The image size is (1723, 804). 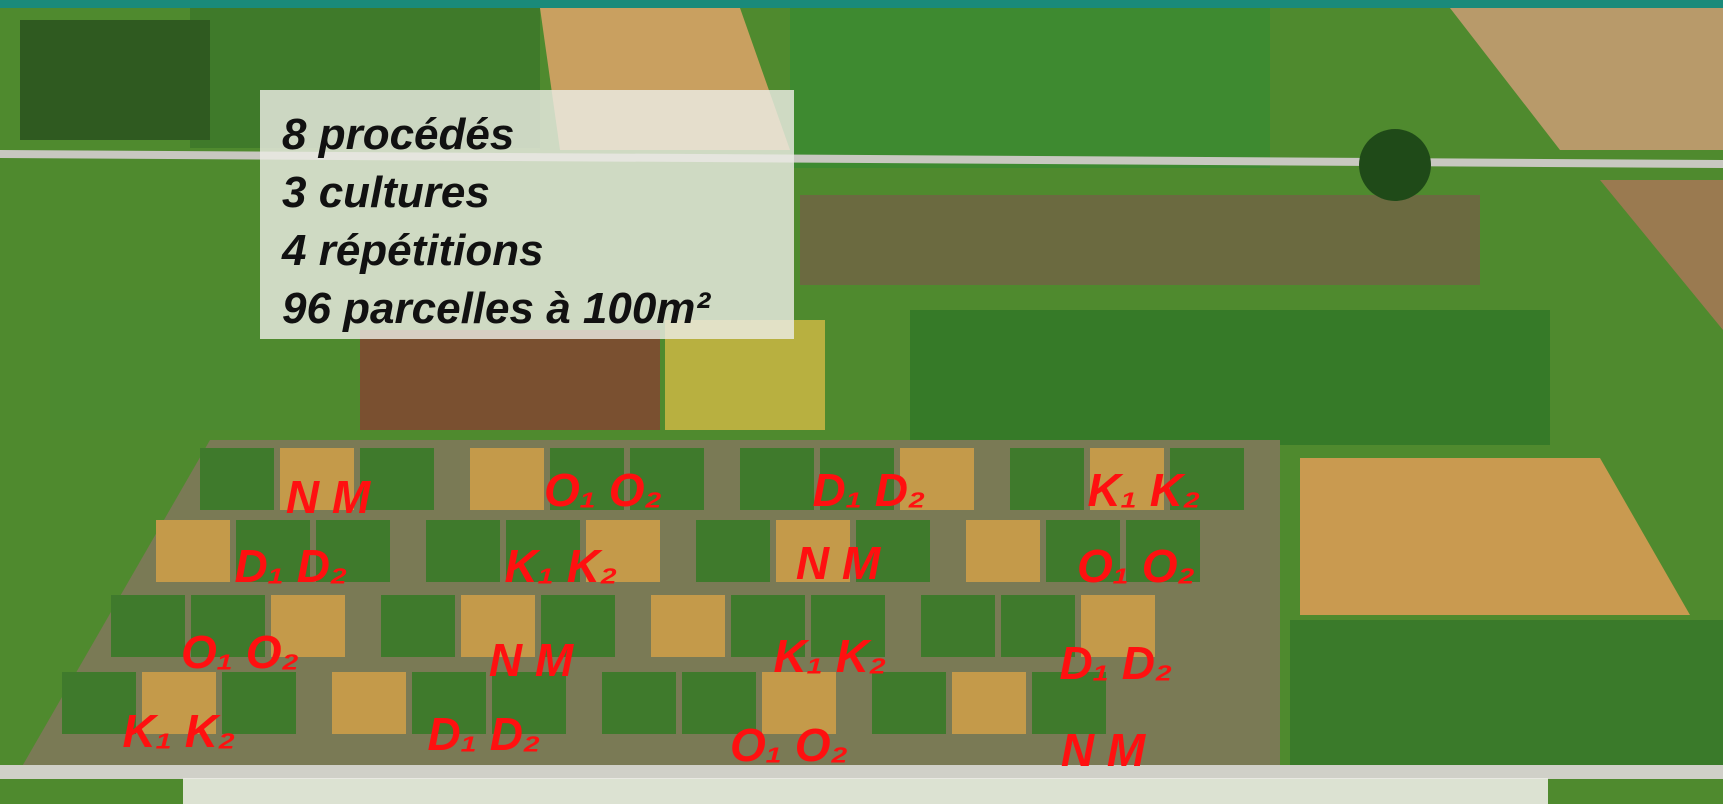 What do you see at coordinates (1140, 240) in the screenshot?
I see `nursery` at bounding box center [1140, 240].